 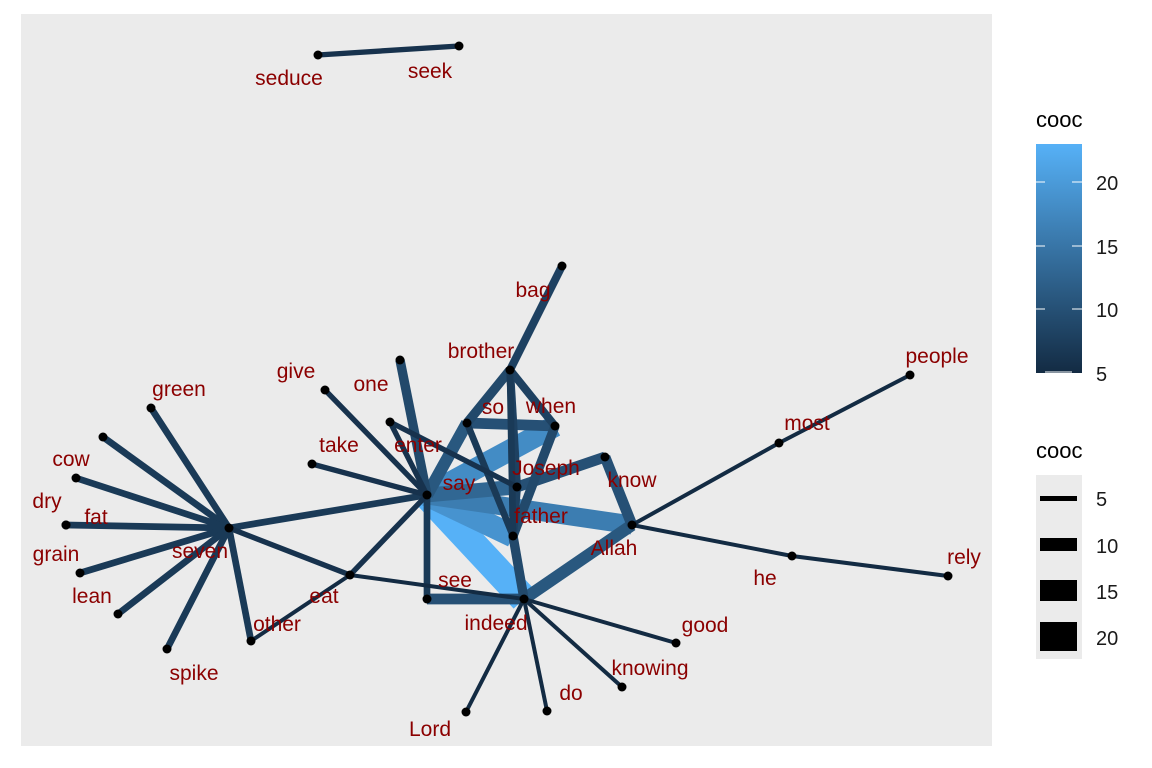 I want to click on edge-enter-Joseph, so click(x=453, y=454).